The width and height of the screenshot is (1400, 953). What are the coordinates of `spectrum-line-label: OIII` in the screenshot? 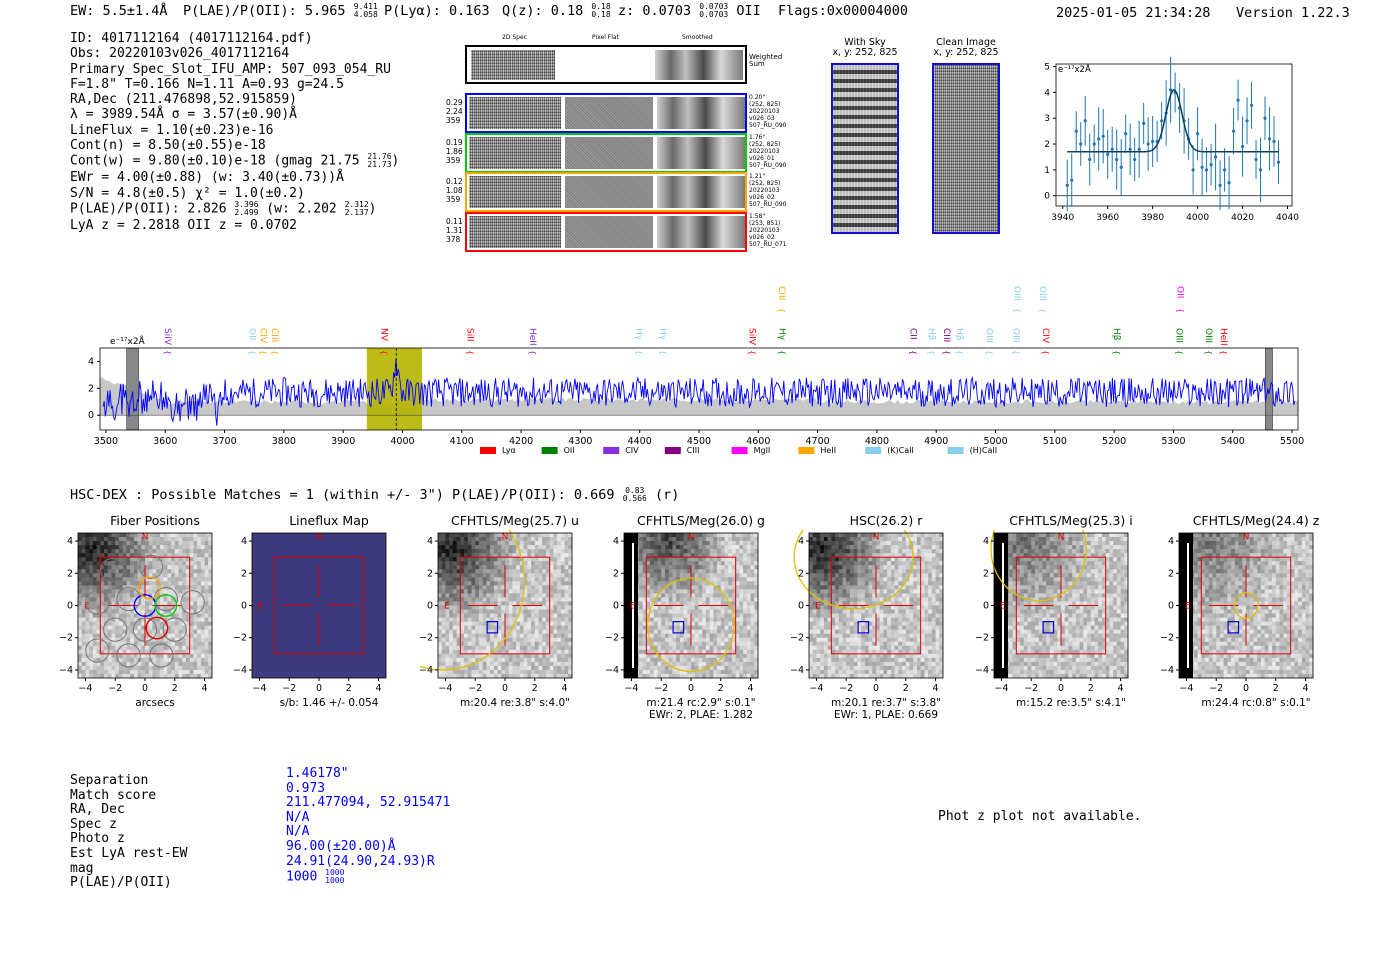 It's located at (1042, 293).